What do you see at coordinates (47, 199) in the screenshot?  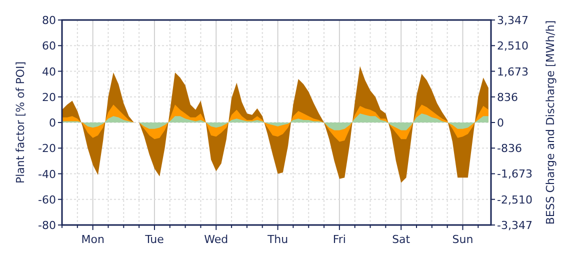 I see `y-tick-label: -60` at bounding box center [47, 199].